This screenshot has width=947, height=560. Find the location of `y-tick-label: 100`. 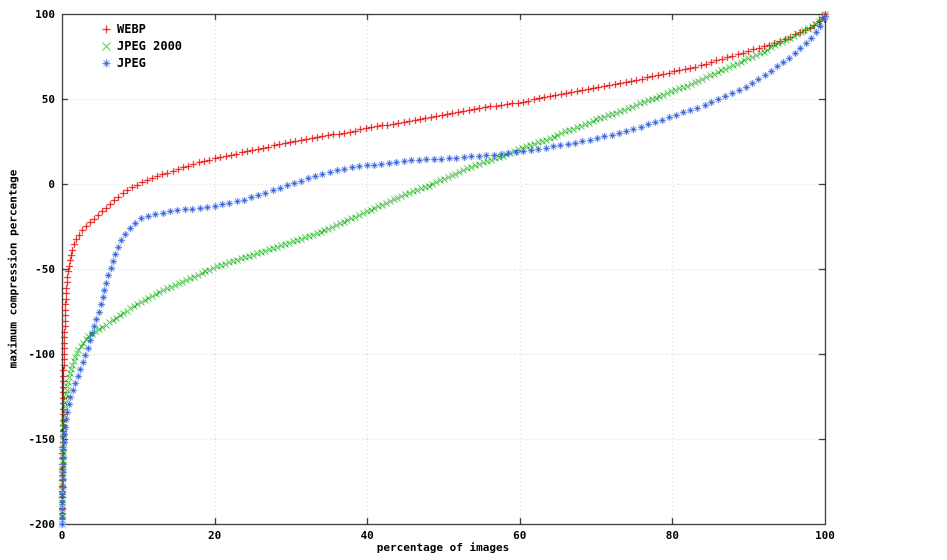

y-tick-label: 100 is located at coordinates (45, 14).